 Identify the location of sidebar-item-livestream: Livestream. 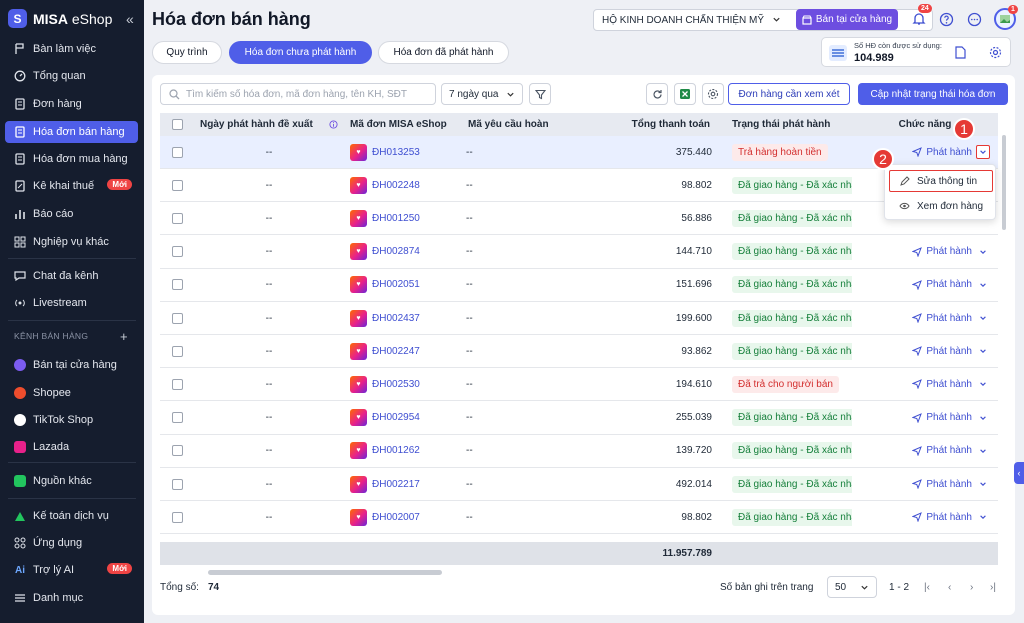
(71, 303).